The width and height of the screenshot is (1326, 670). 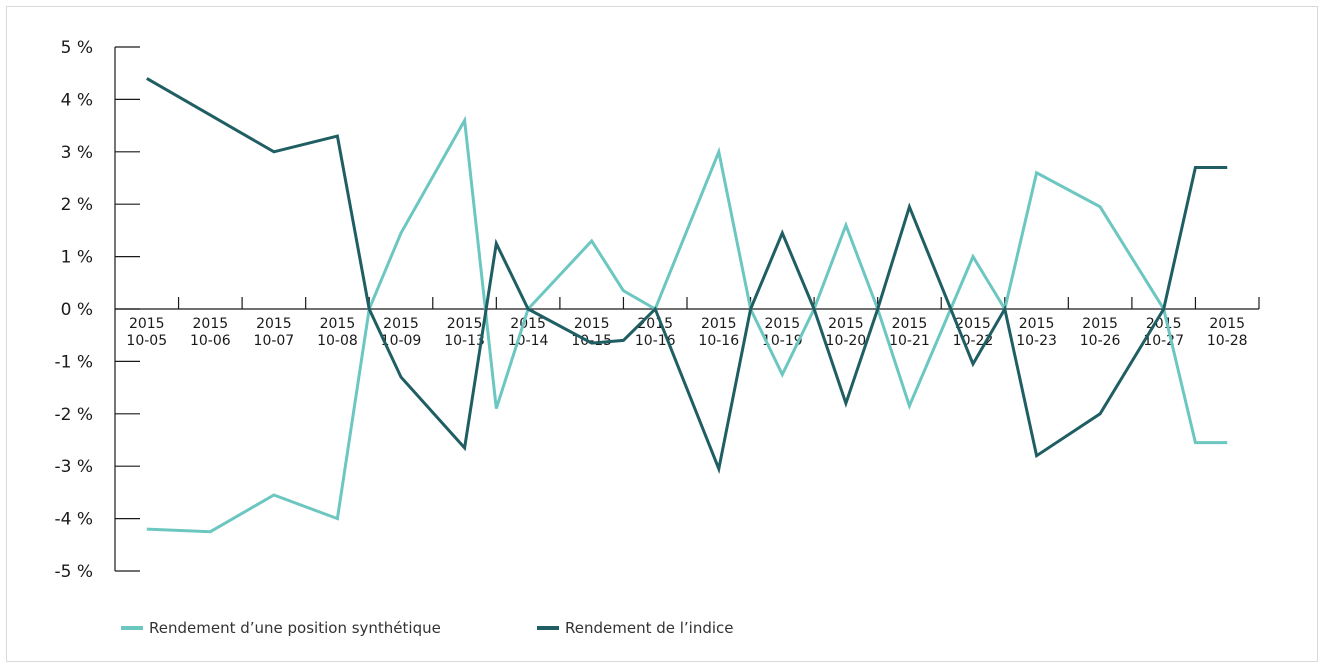 What do you see at coordinates (846, 341) in the screenshot?
I see `x-tick-label-date: 10-20` at bounding box center [846, 341].